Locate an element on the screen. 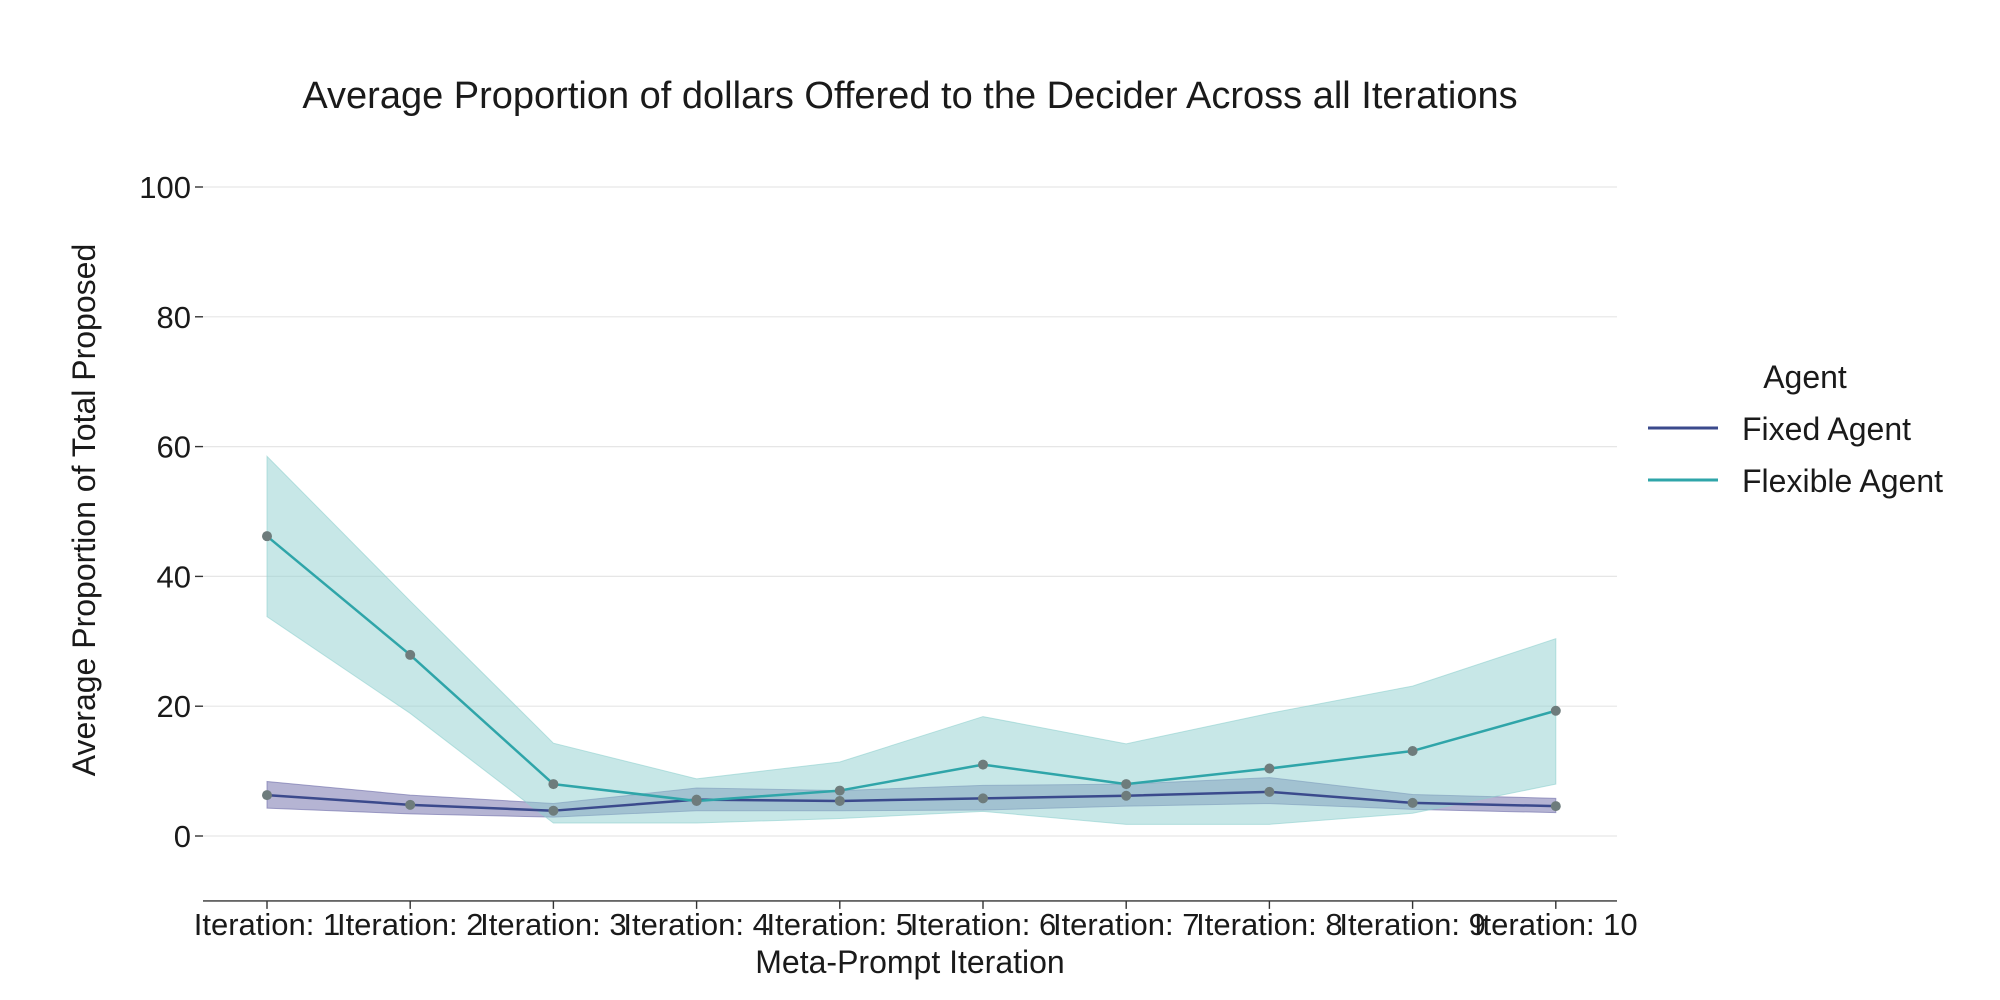  x-tick-label-8: Iteration: 8 is located at coordinates (1269, 924).